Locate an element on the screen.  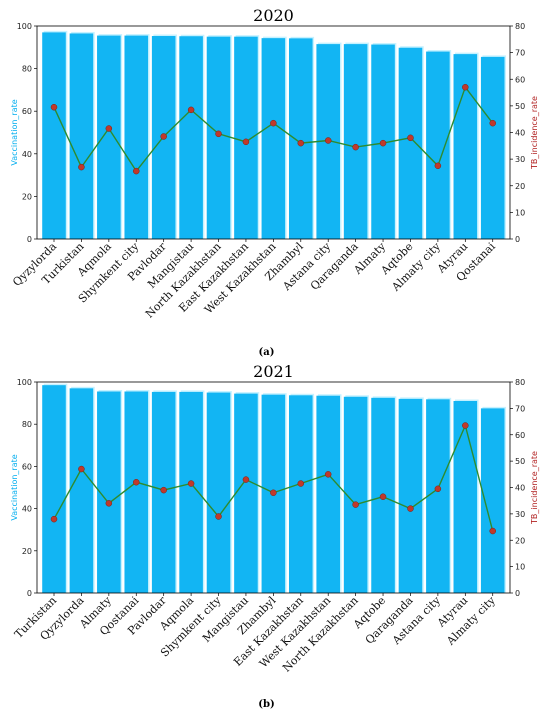
panel-label: (b) is located at coordinates (266, 704).